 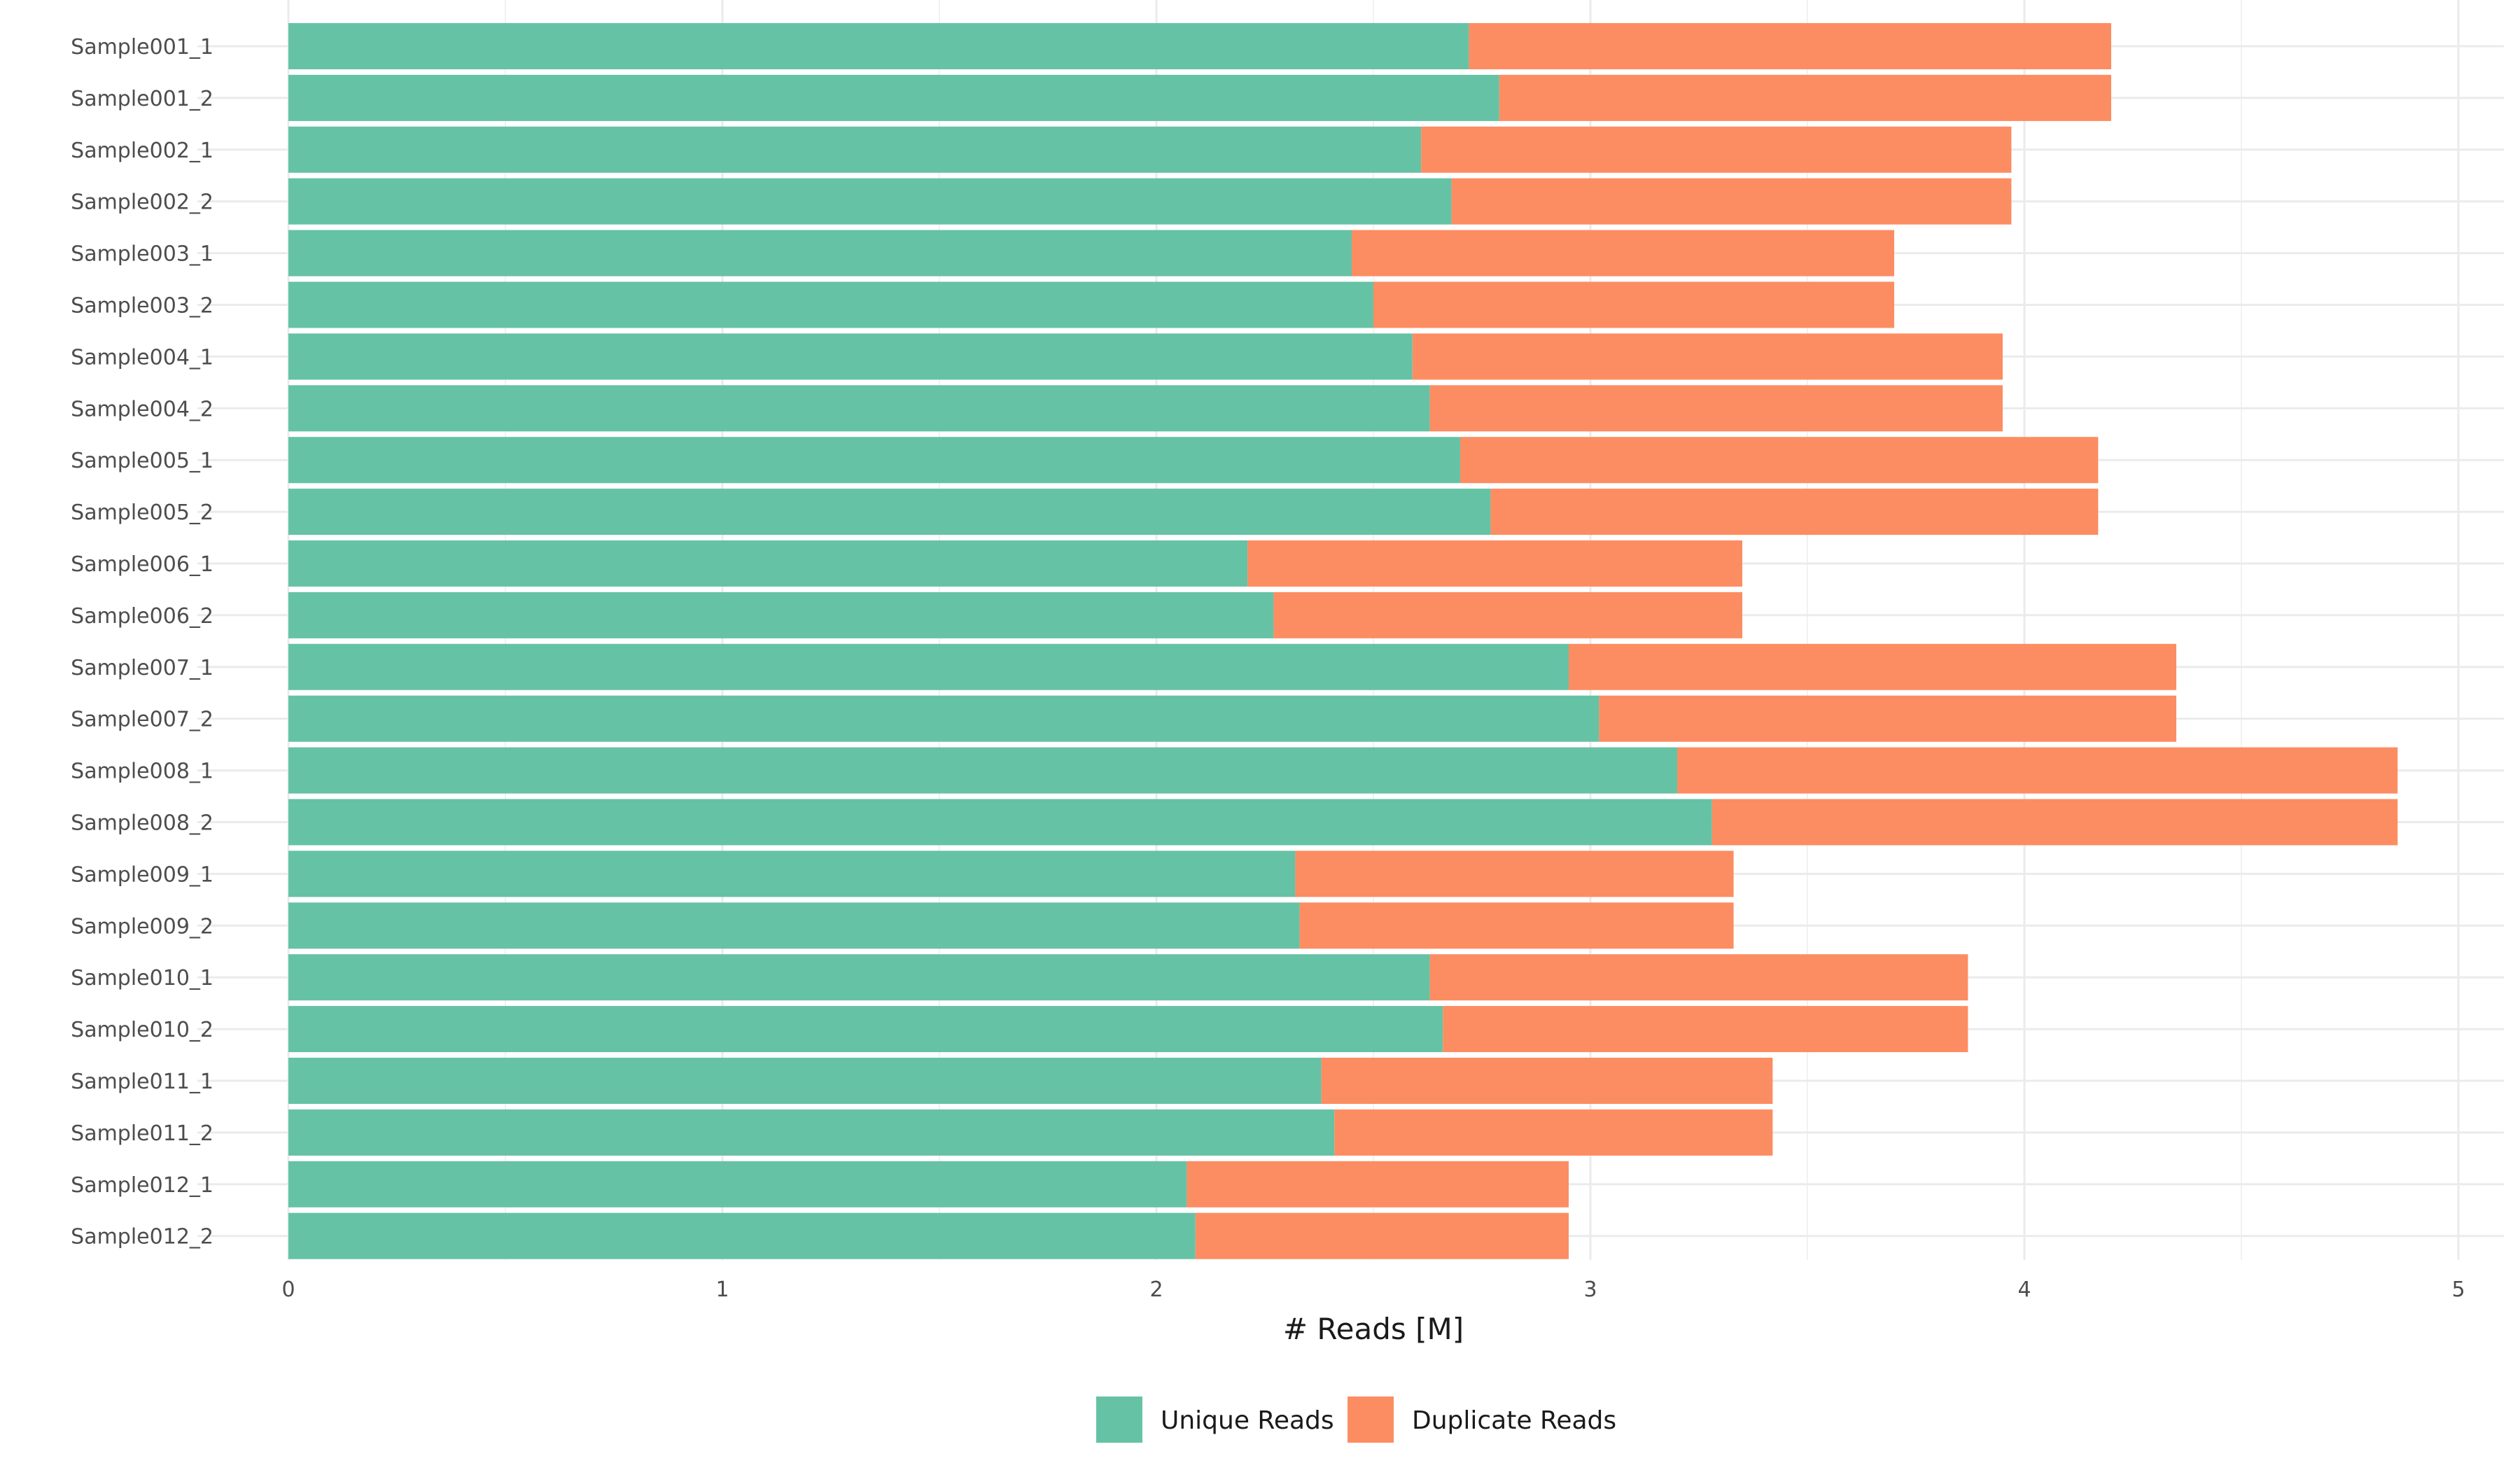 What do you see at coordinates (142, 357) in the screenshot?
I see `y-tick-label: Sample004_1` at bounding box center [142, 357].